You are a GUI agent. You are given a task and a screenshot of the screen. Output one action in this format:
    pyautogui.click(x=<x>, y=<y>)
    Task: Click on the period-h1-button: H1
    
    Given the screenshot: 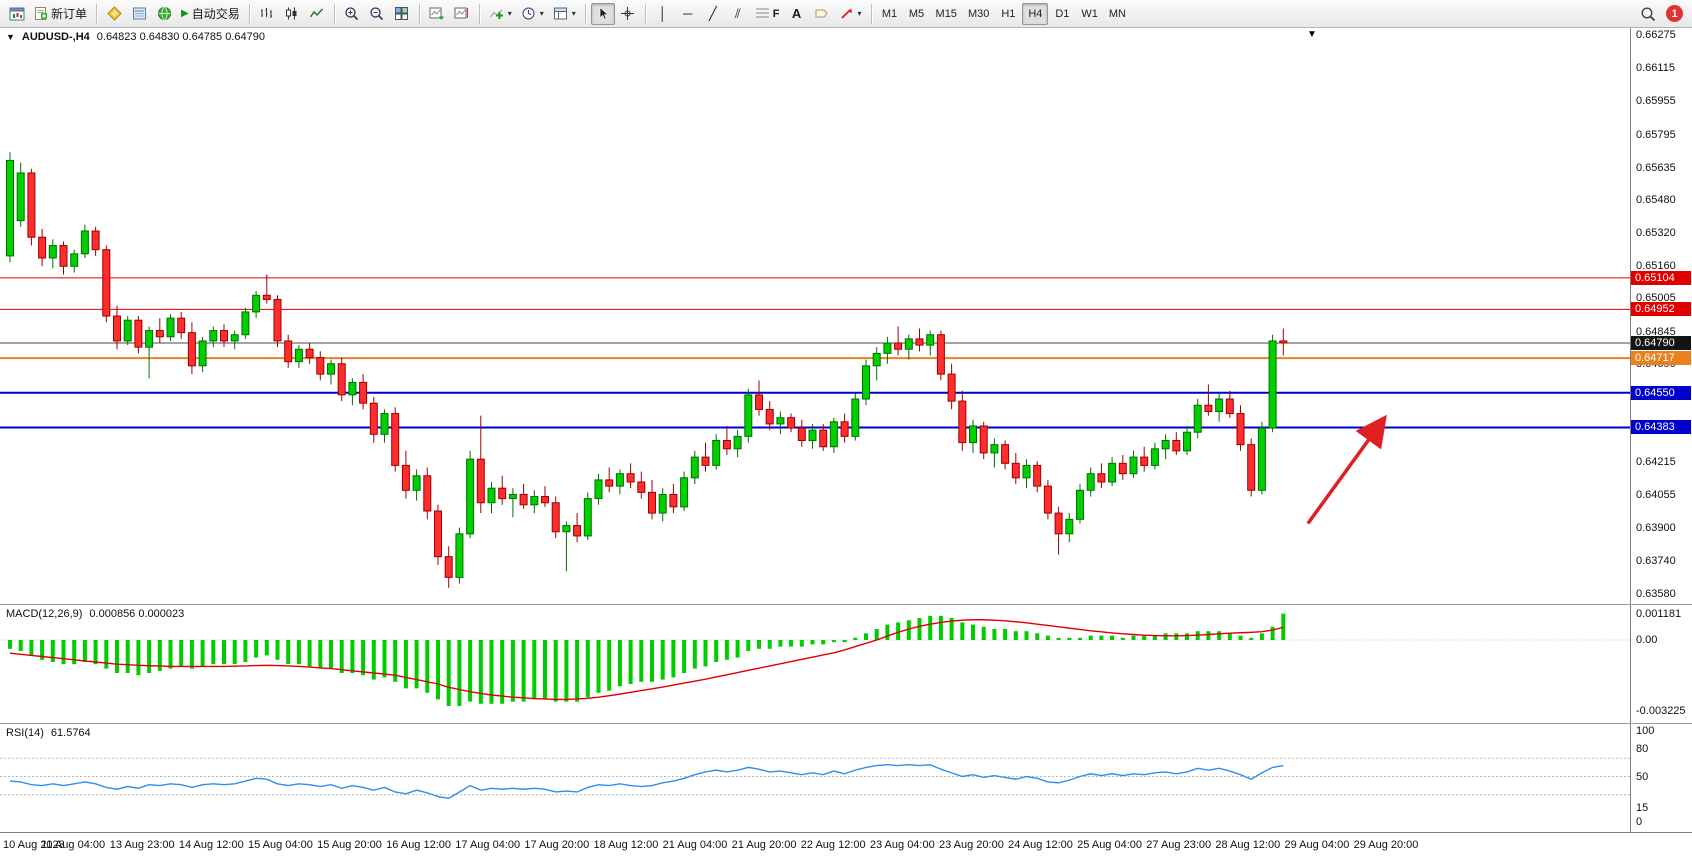 What is the action you would take?
    pyautogui.click(x=1008, y=13)
    